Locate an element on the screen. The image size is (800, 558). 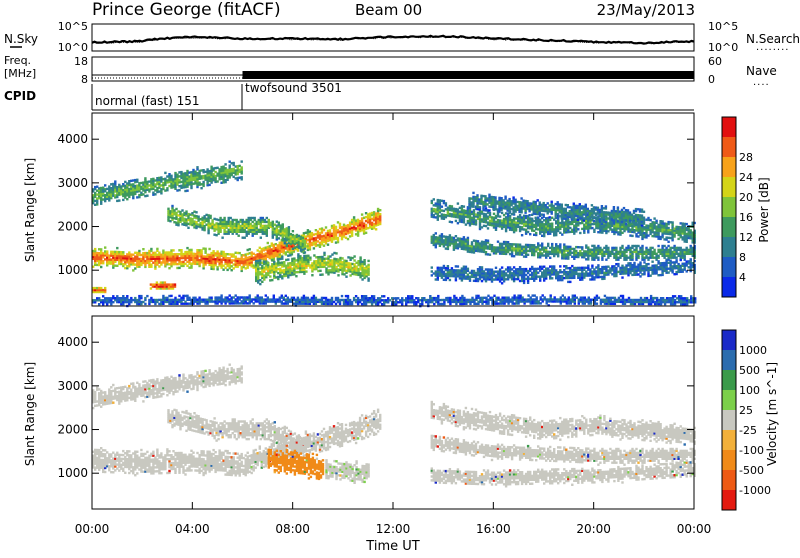
date-title: 23/May/2013 is located at coordinates (646, 10).